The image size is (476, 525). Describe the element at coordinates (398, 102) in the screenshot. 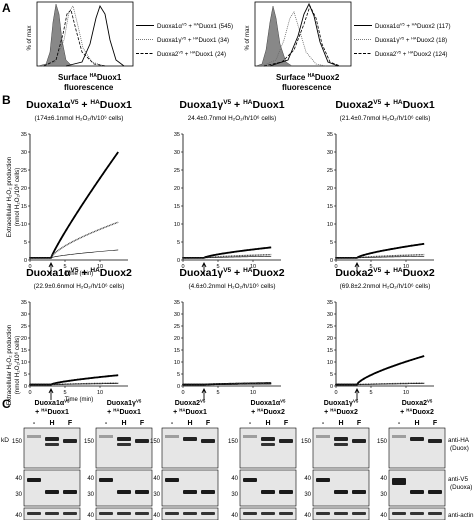

I see `chart-title-sup: HA` at that location.